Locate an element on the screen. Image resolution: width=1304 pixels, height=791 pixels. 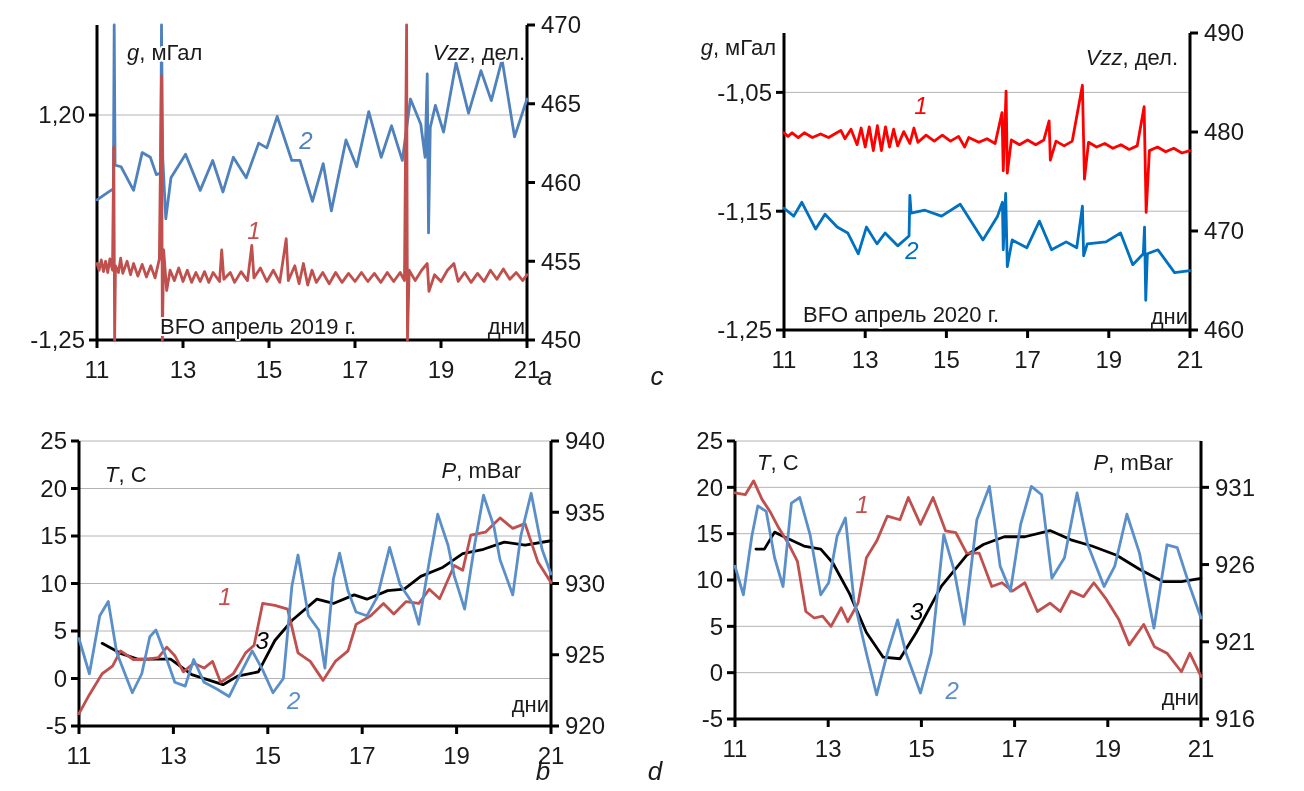
y-axis-title: g, мГал is located at coordinates (738, 47).